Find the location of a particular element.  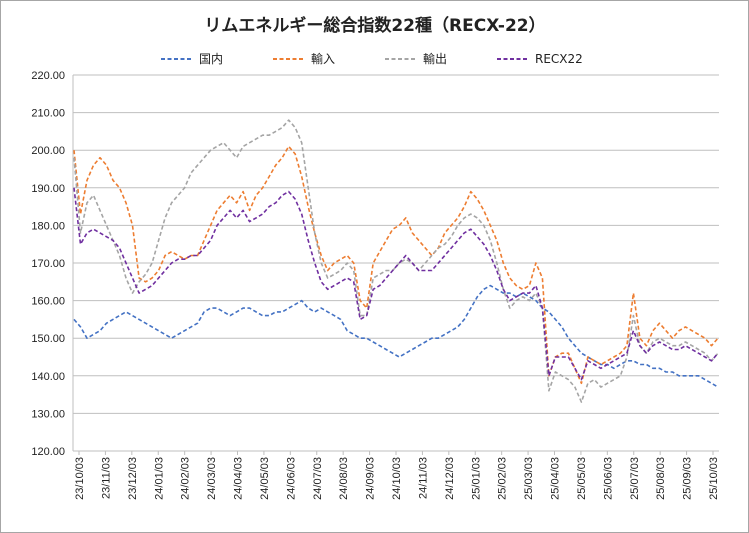

x-tick-label: 25/10/03 is located at coordinates (714, 478).